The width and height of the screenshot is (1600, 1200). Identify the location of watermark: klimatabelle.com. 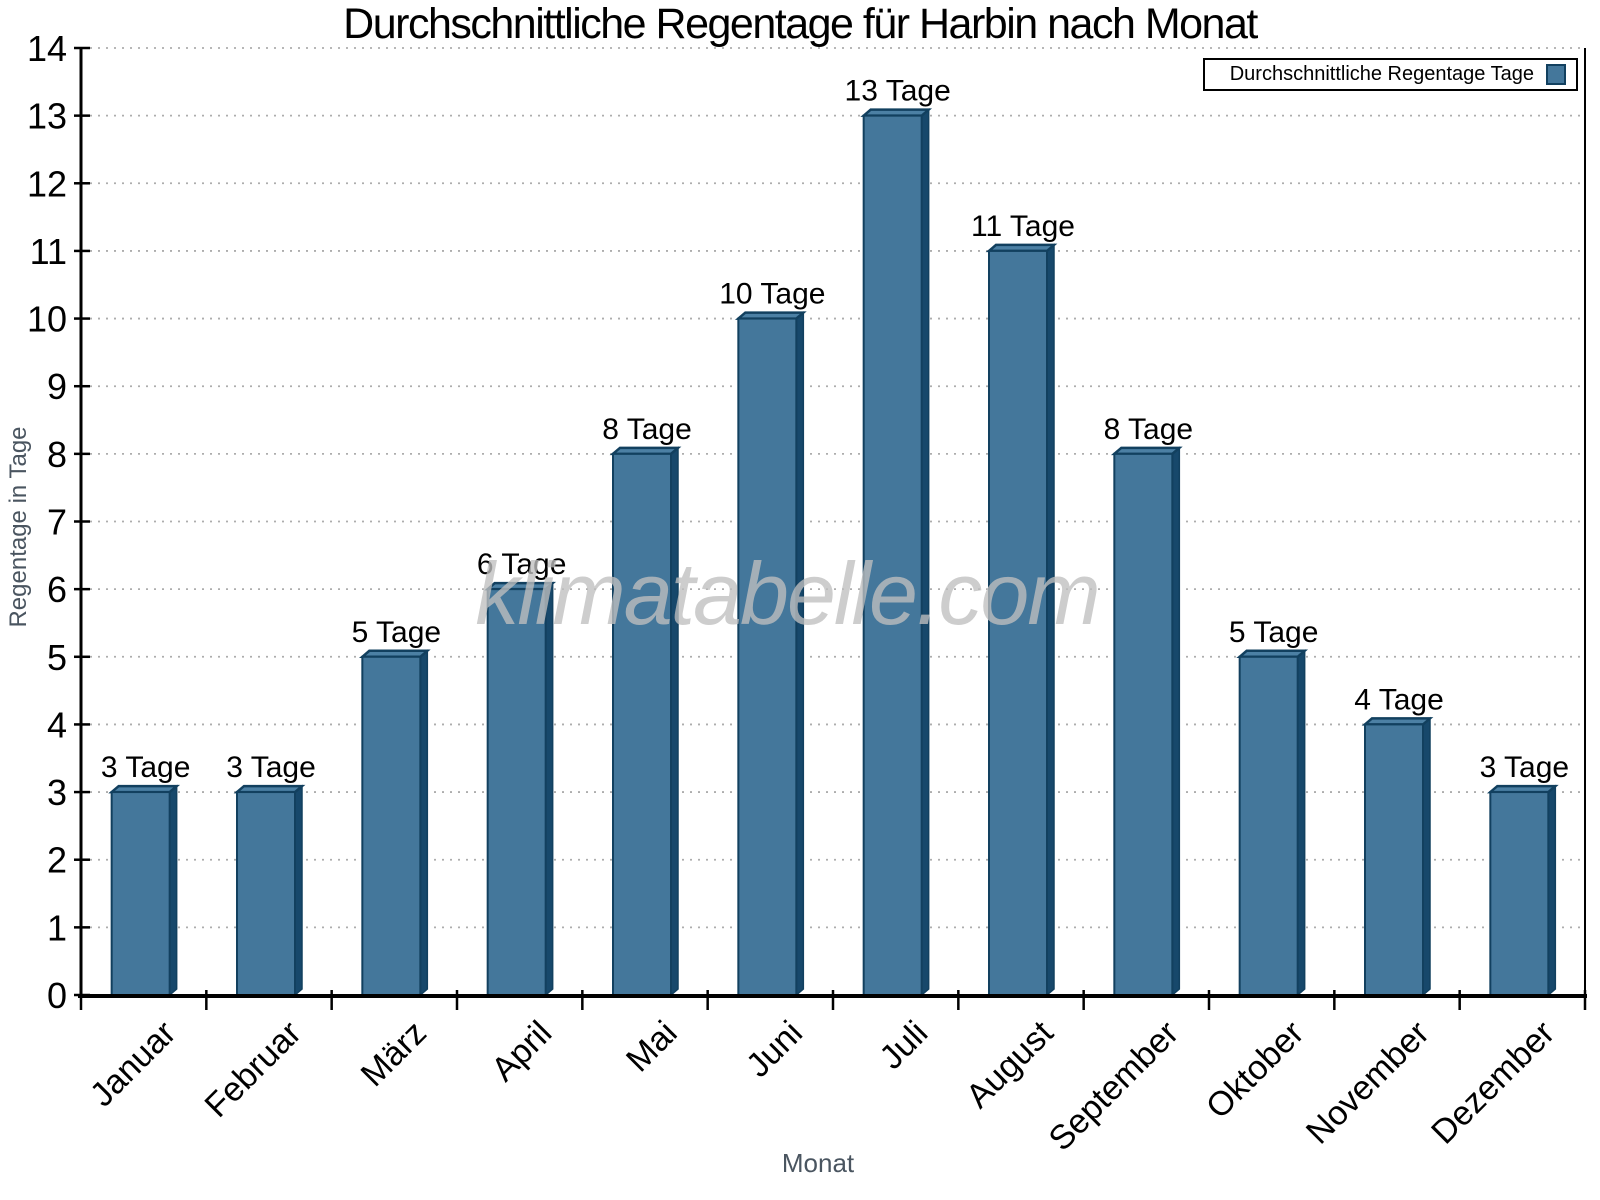
(786, 593).